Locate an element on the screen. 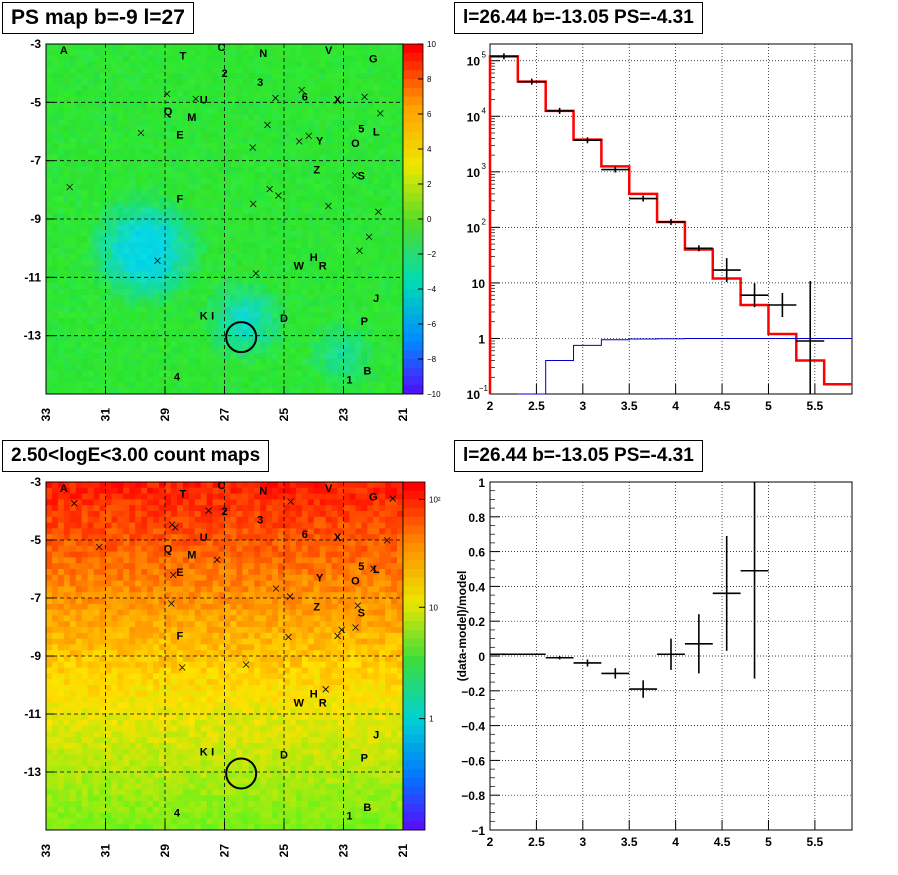  count-map-xtick-label: 23 is located at coordinates (344, 851).